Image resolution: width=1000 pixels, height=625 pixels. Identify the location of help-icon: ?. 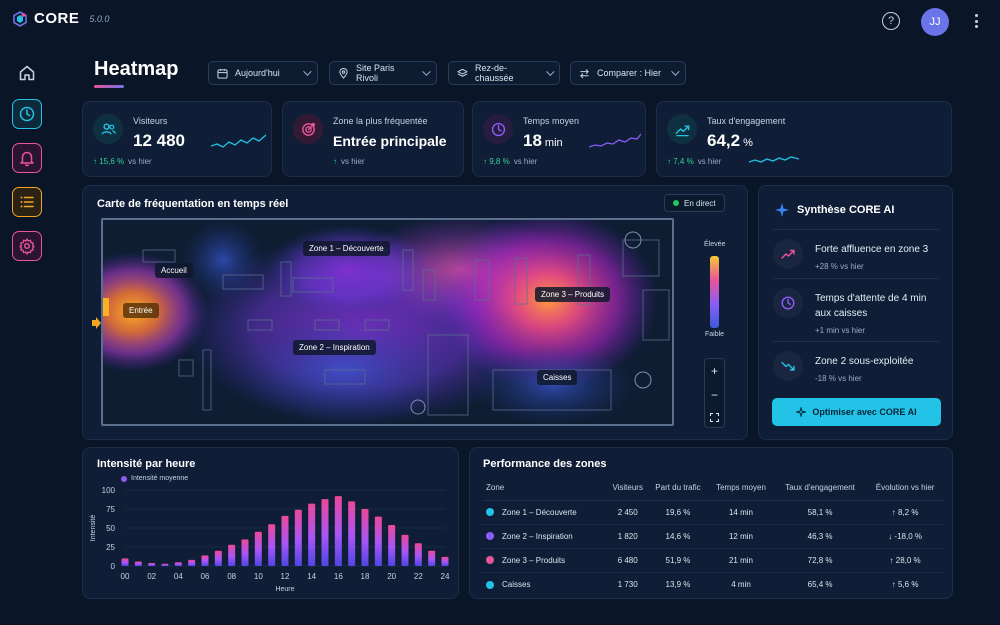
(891, 21).